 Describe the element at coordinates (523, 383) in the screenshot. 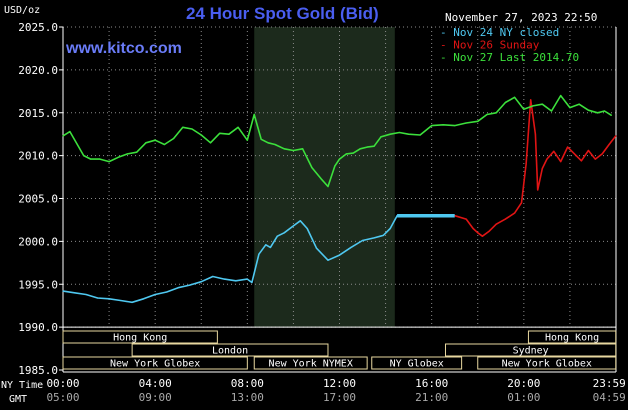

I see `x-tick-label-ny: 20:00` at that location.